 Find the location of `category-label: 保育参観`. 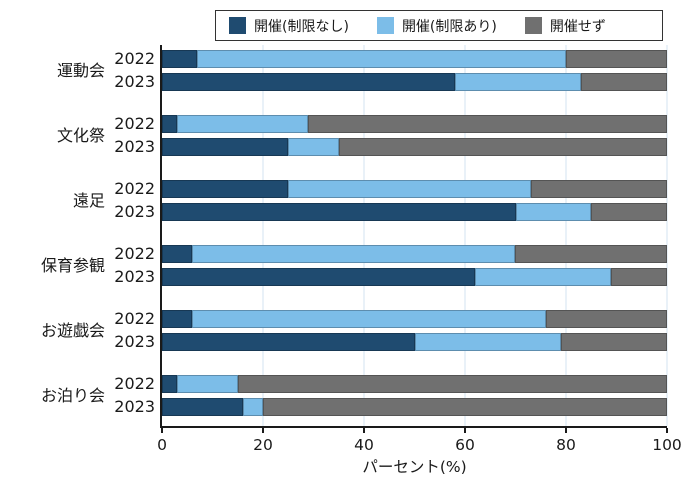

category-label: 保育参観 is located at coordinates (72, 265).